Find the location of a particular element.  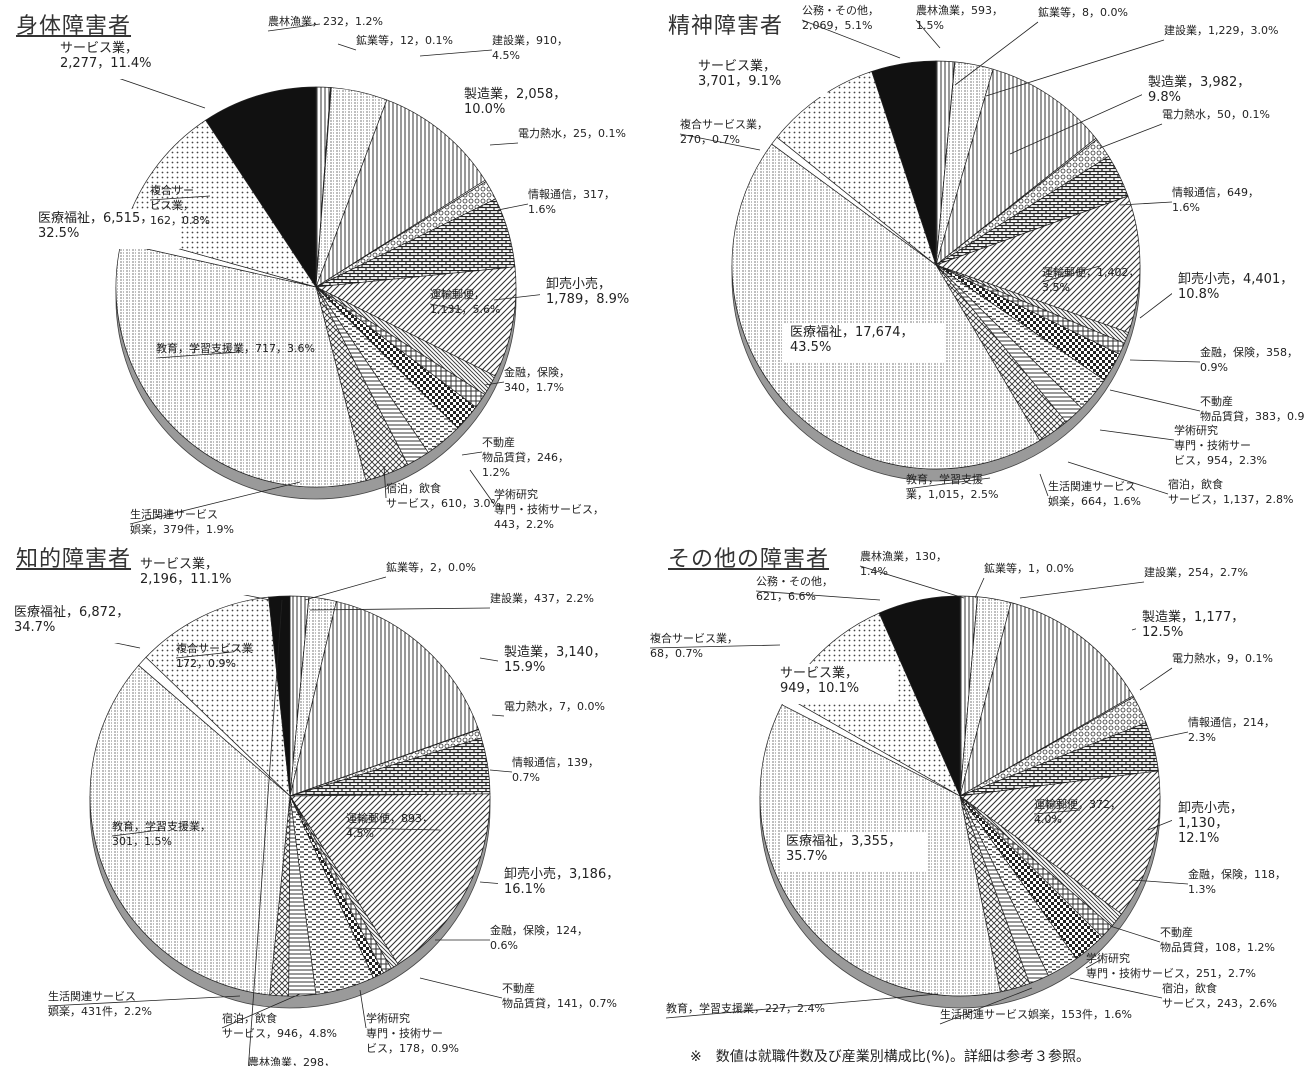

slice-label: 10.8% is located at coordinates (1198, 294).